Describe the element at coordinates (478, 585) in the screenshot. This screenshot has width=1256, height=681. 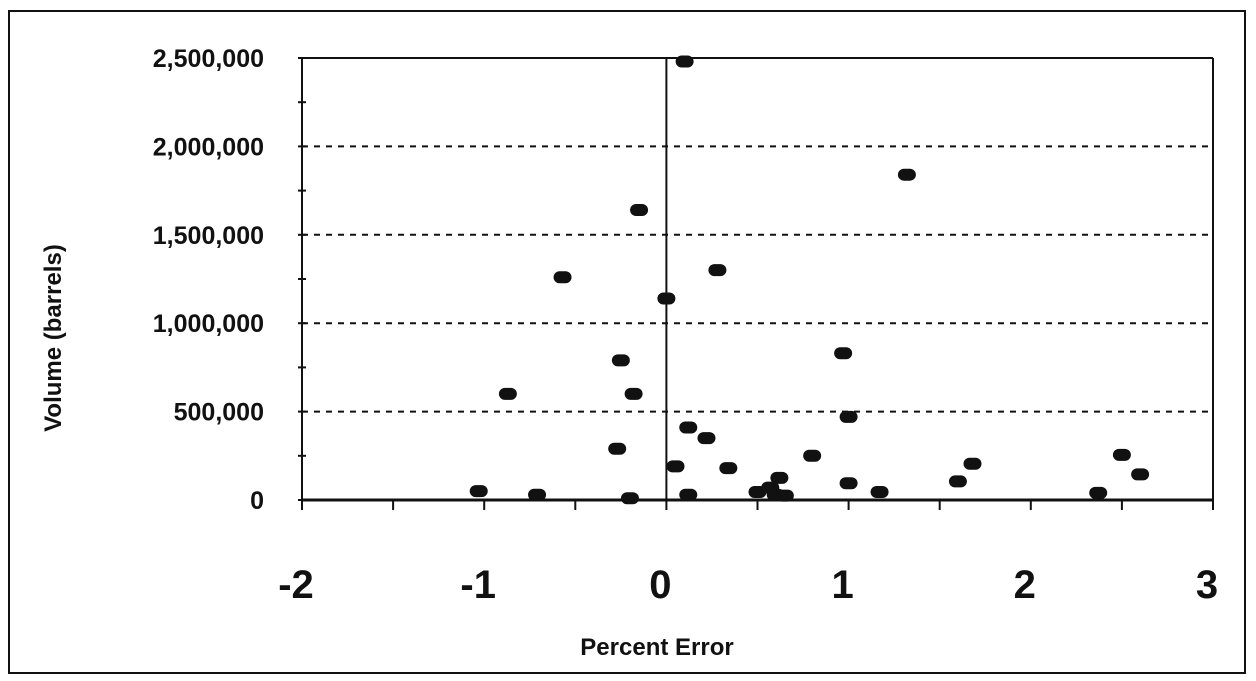
I see `x-tick-label: -1` at that location.